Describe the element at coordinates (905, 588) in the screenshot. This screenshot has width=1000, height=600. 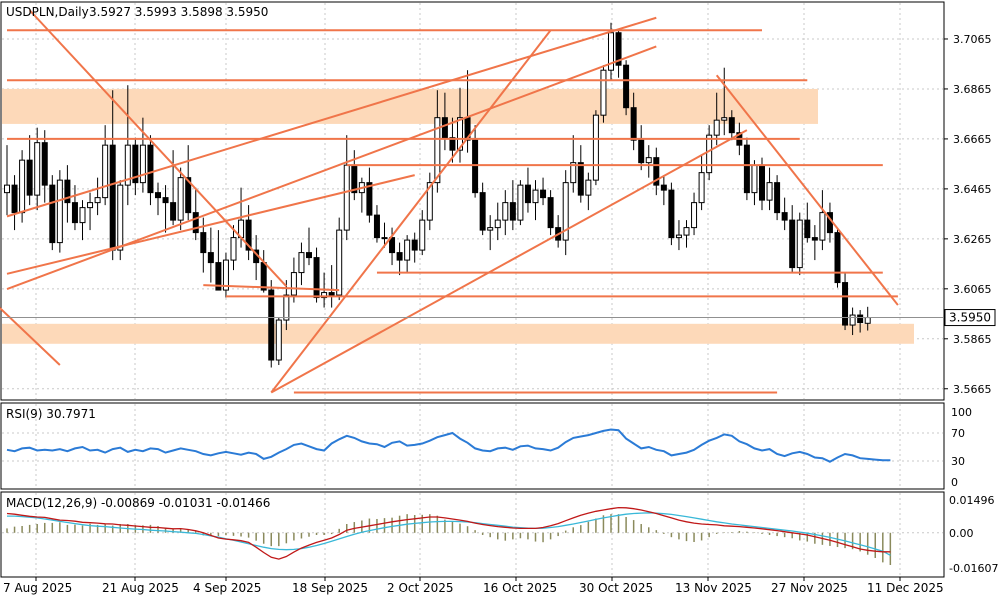
I see `date-tick-label: 11 Dec 2025` at that location.